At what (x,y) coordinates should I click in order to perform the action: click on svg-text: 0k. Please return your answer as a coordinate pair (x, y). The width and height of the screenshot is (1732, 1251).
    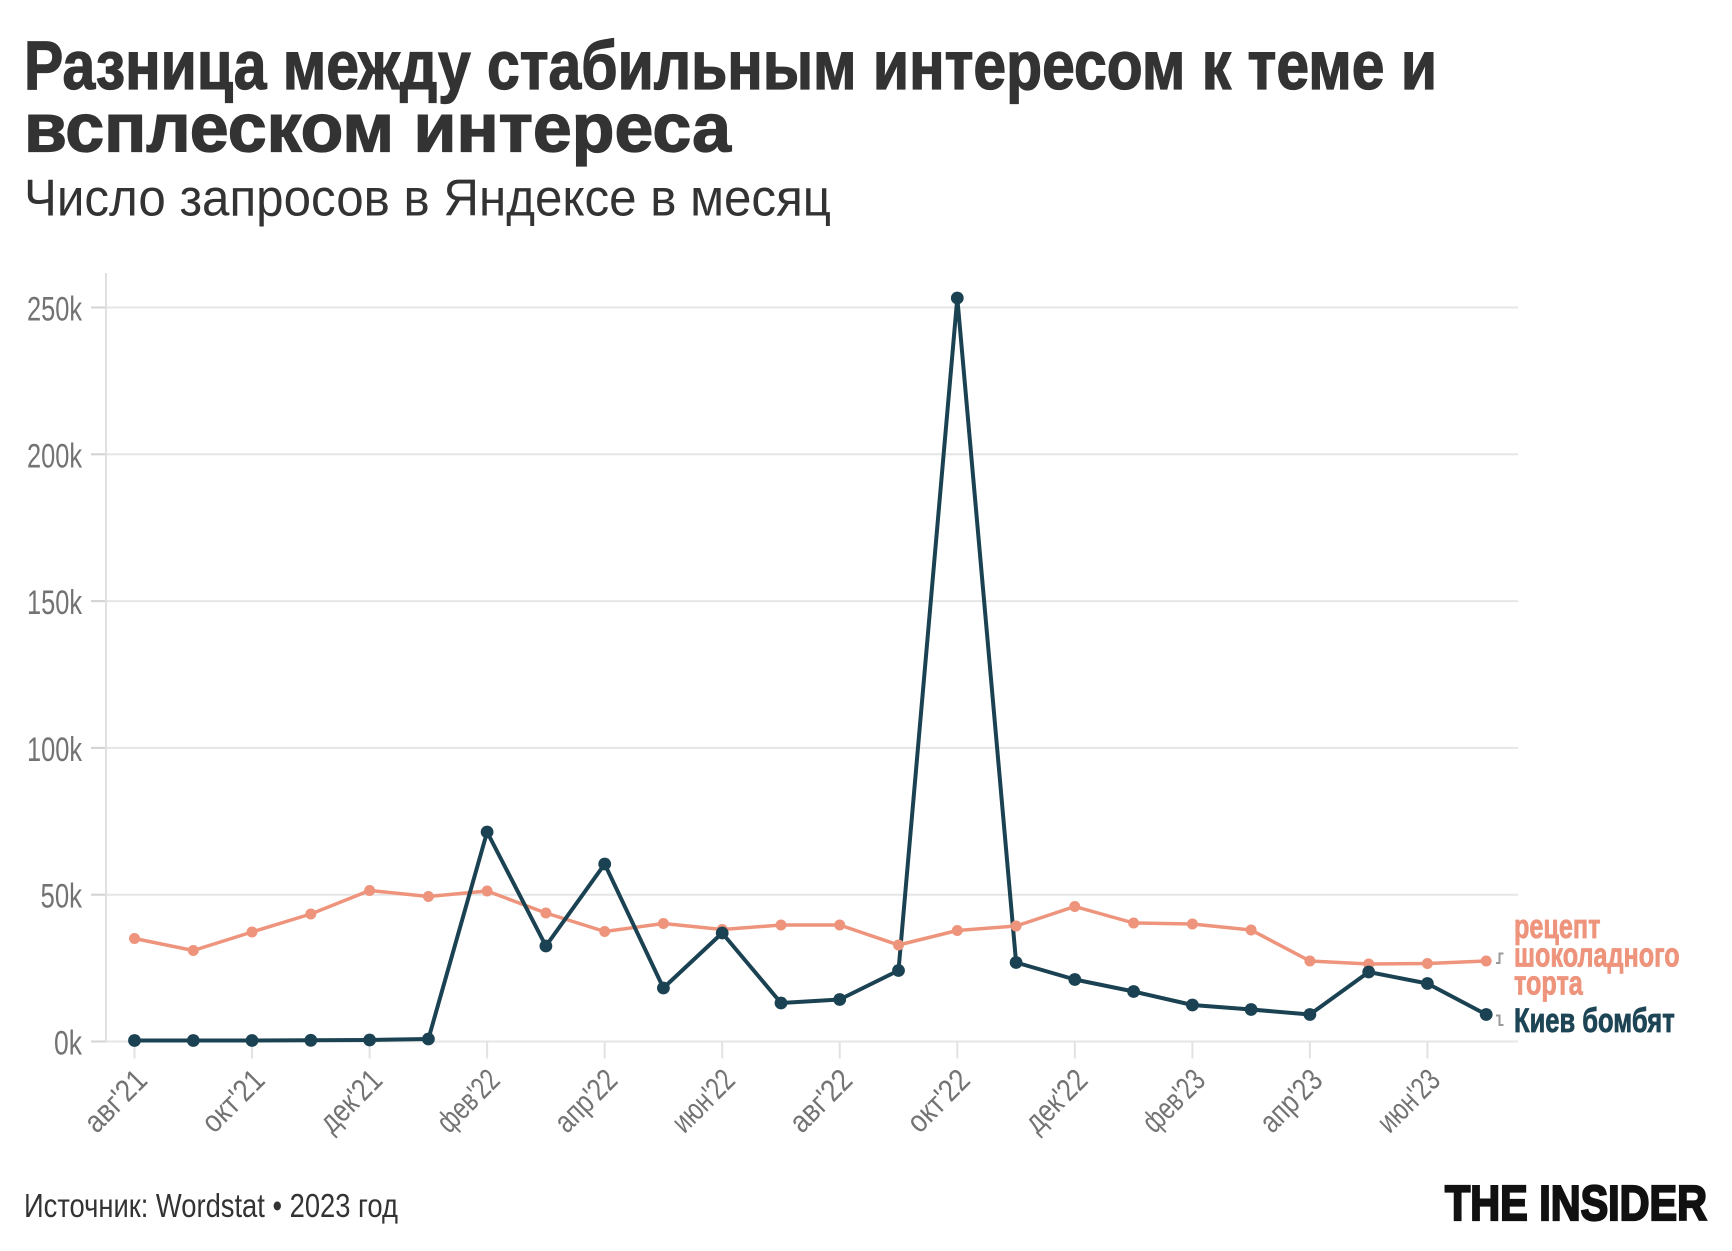
    Looking at the image, I should click on (68, 1044).